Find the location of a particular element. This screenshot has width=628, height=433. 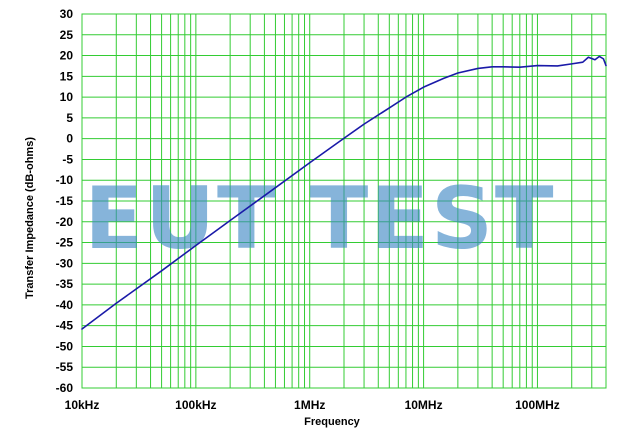

y-tick-label: -30 is located at coordinates (65, 263).